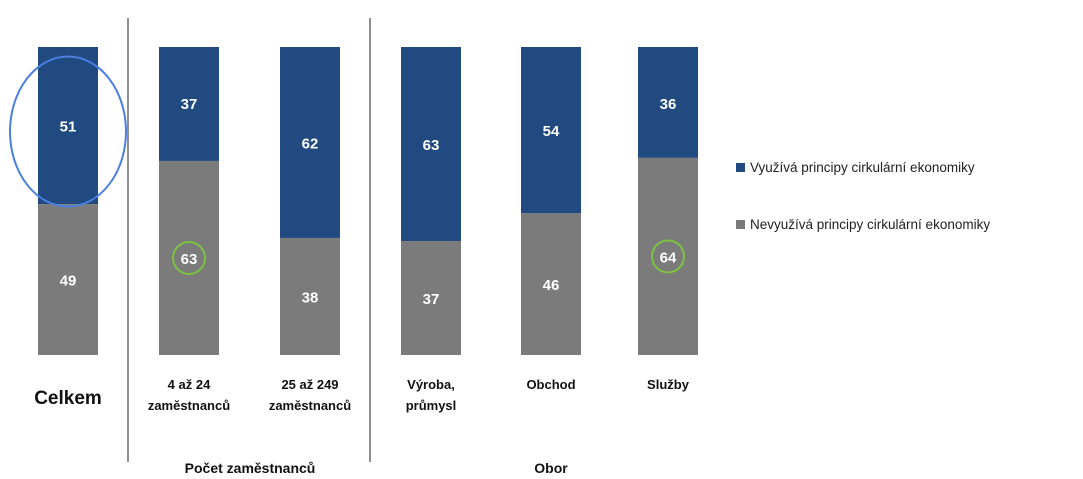 This screenshot has height=479, width=1083. Describe the element at coordinates (377, 468) in the screenshot. I see `group-labels: Počet zaměstnanců Obor` at that location.